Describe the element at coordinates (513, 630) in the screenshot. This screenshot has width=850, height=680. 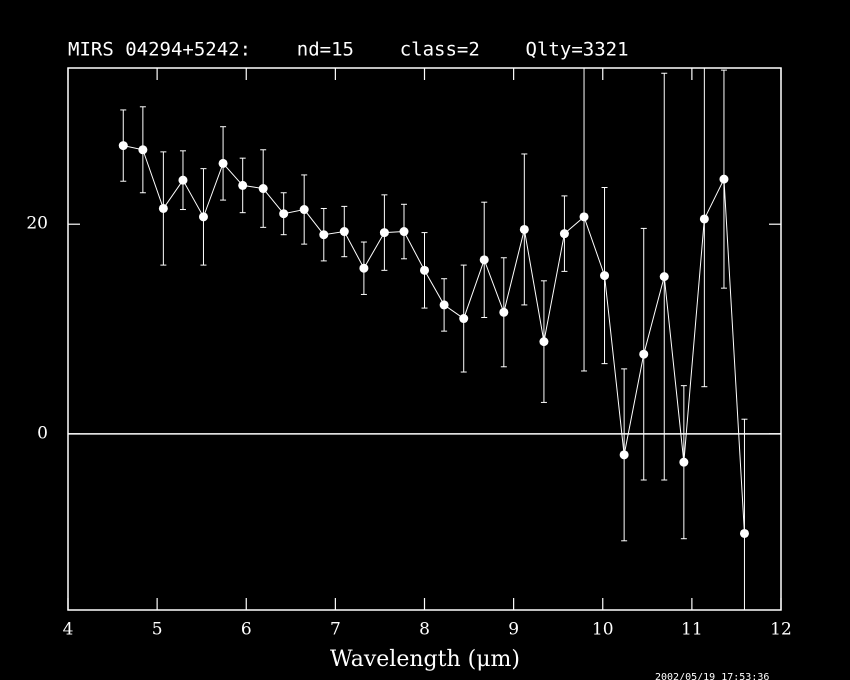
I see `x-tick-label: 9` at that location.